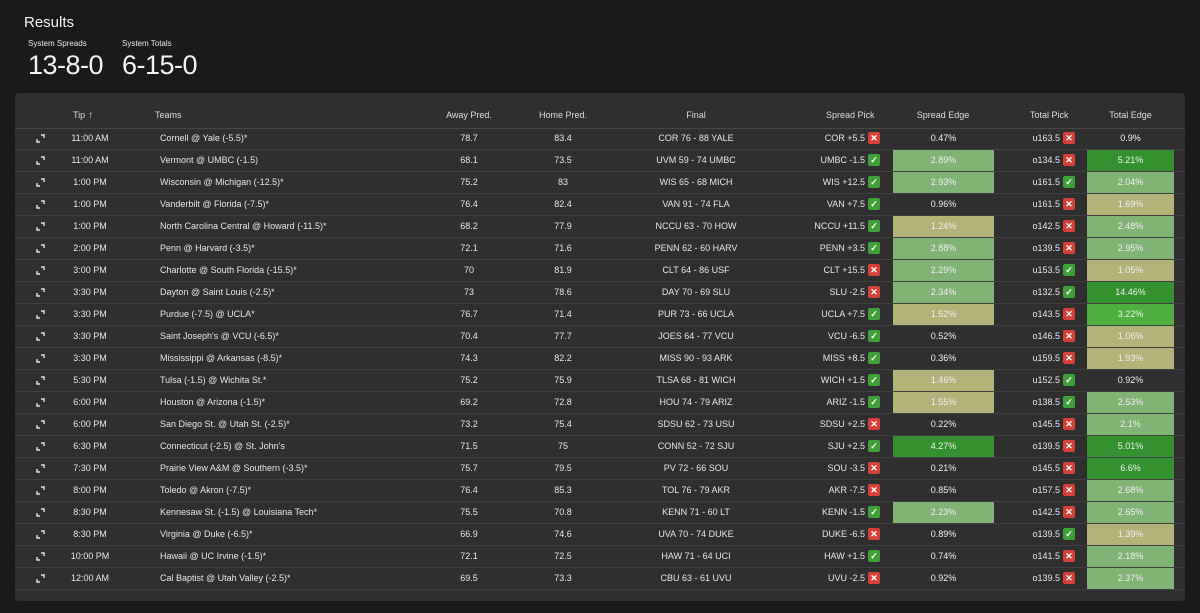  Describe the element at coordinates (469, 138) in the screenshot. I see `away-pred-cell: 78.7` at that location.